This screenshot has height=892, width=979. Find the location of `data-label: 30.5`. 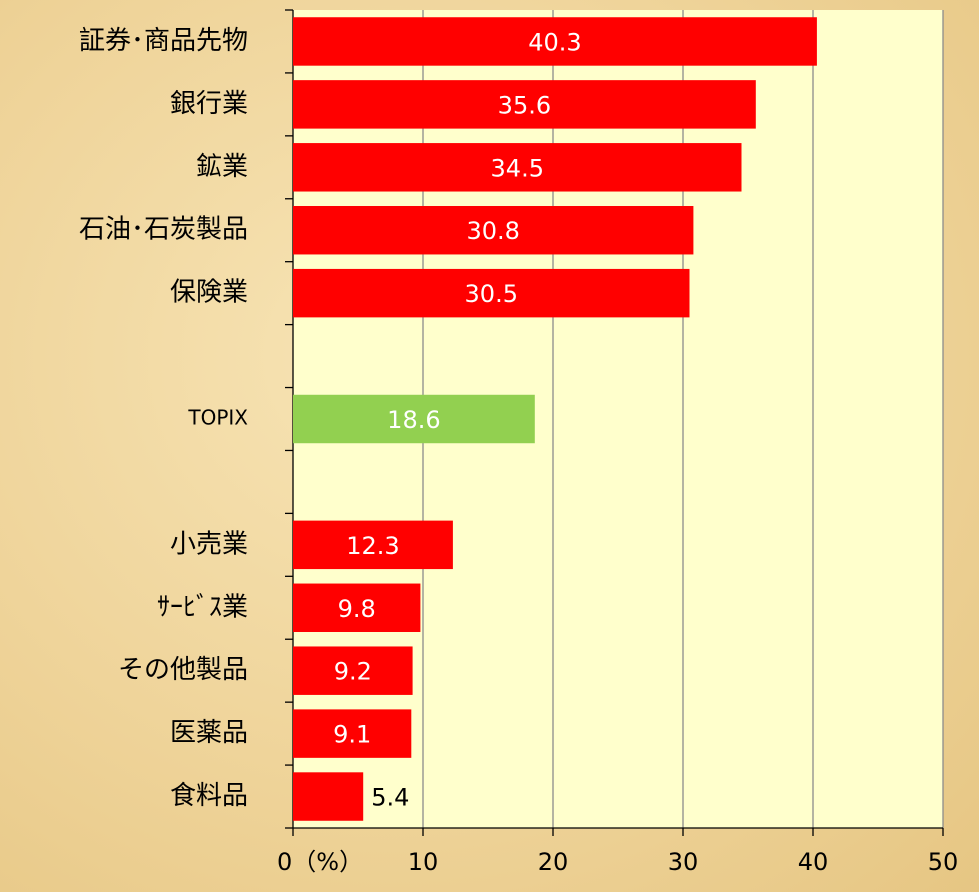

data-label: 30.5 is located at coordinates (491, 294).